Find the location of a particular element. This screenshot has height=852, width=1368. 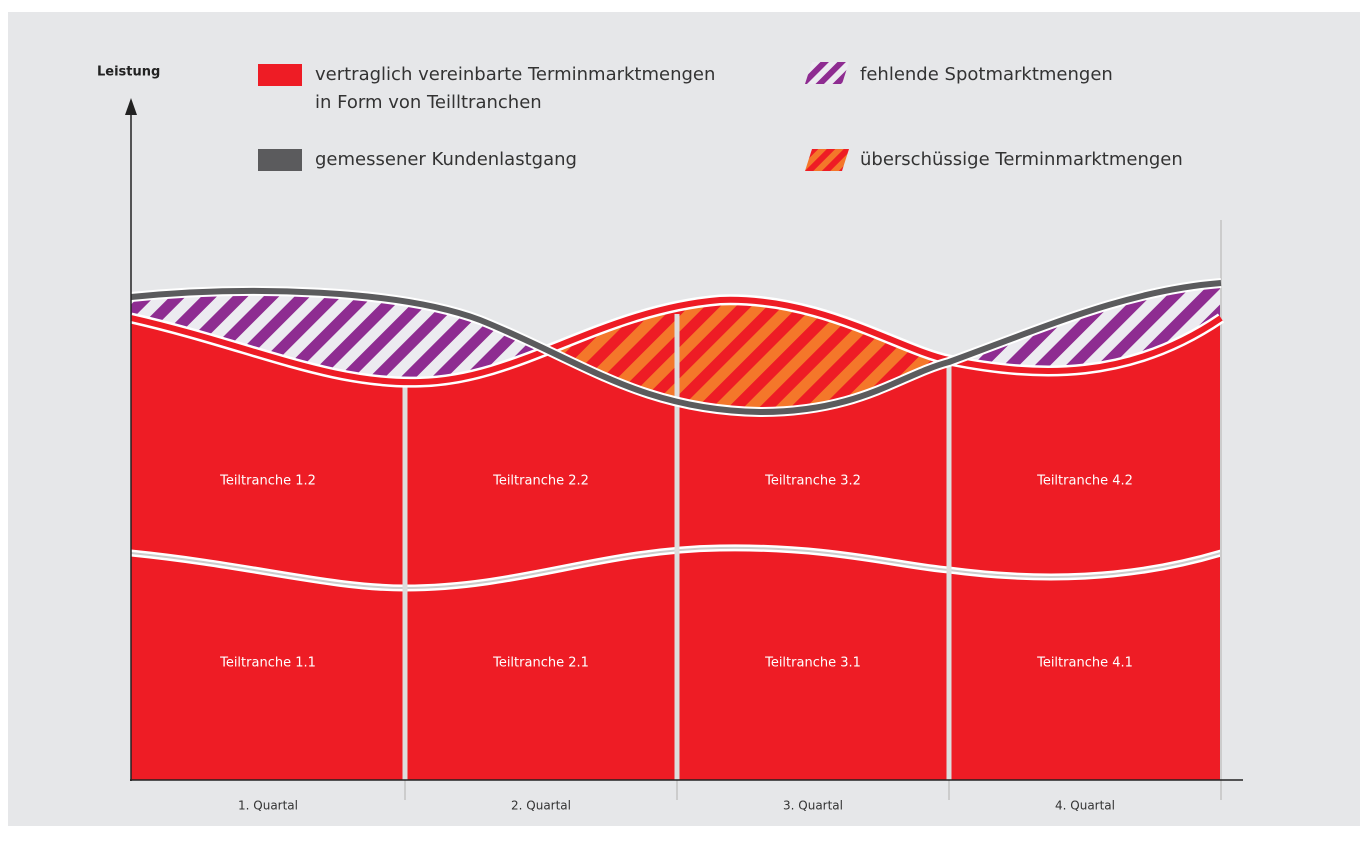

legend-label: gemessener Kundenlastgang is located at coordinates (446, 159).